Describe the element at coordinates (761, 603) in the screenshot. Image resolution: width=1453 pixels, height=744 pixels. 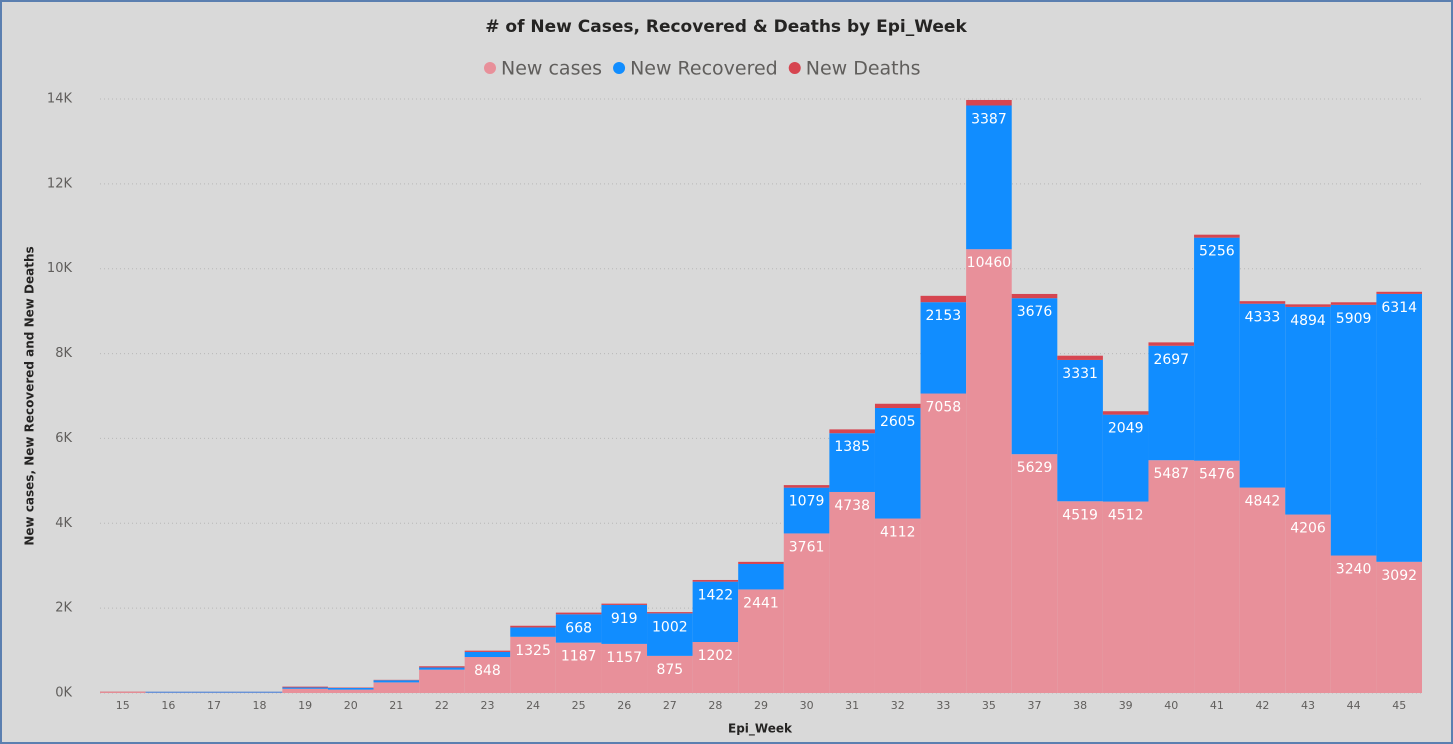
I see `data-label: 2441` at that location.